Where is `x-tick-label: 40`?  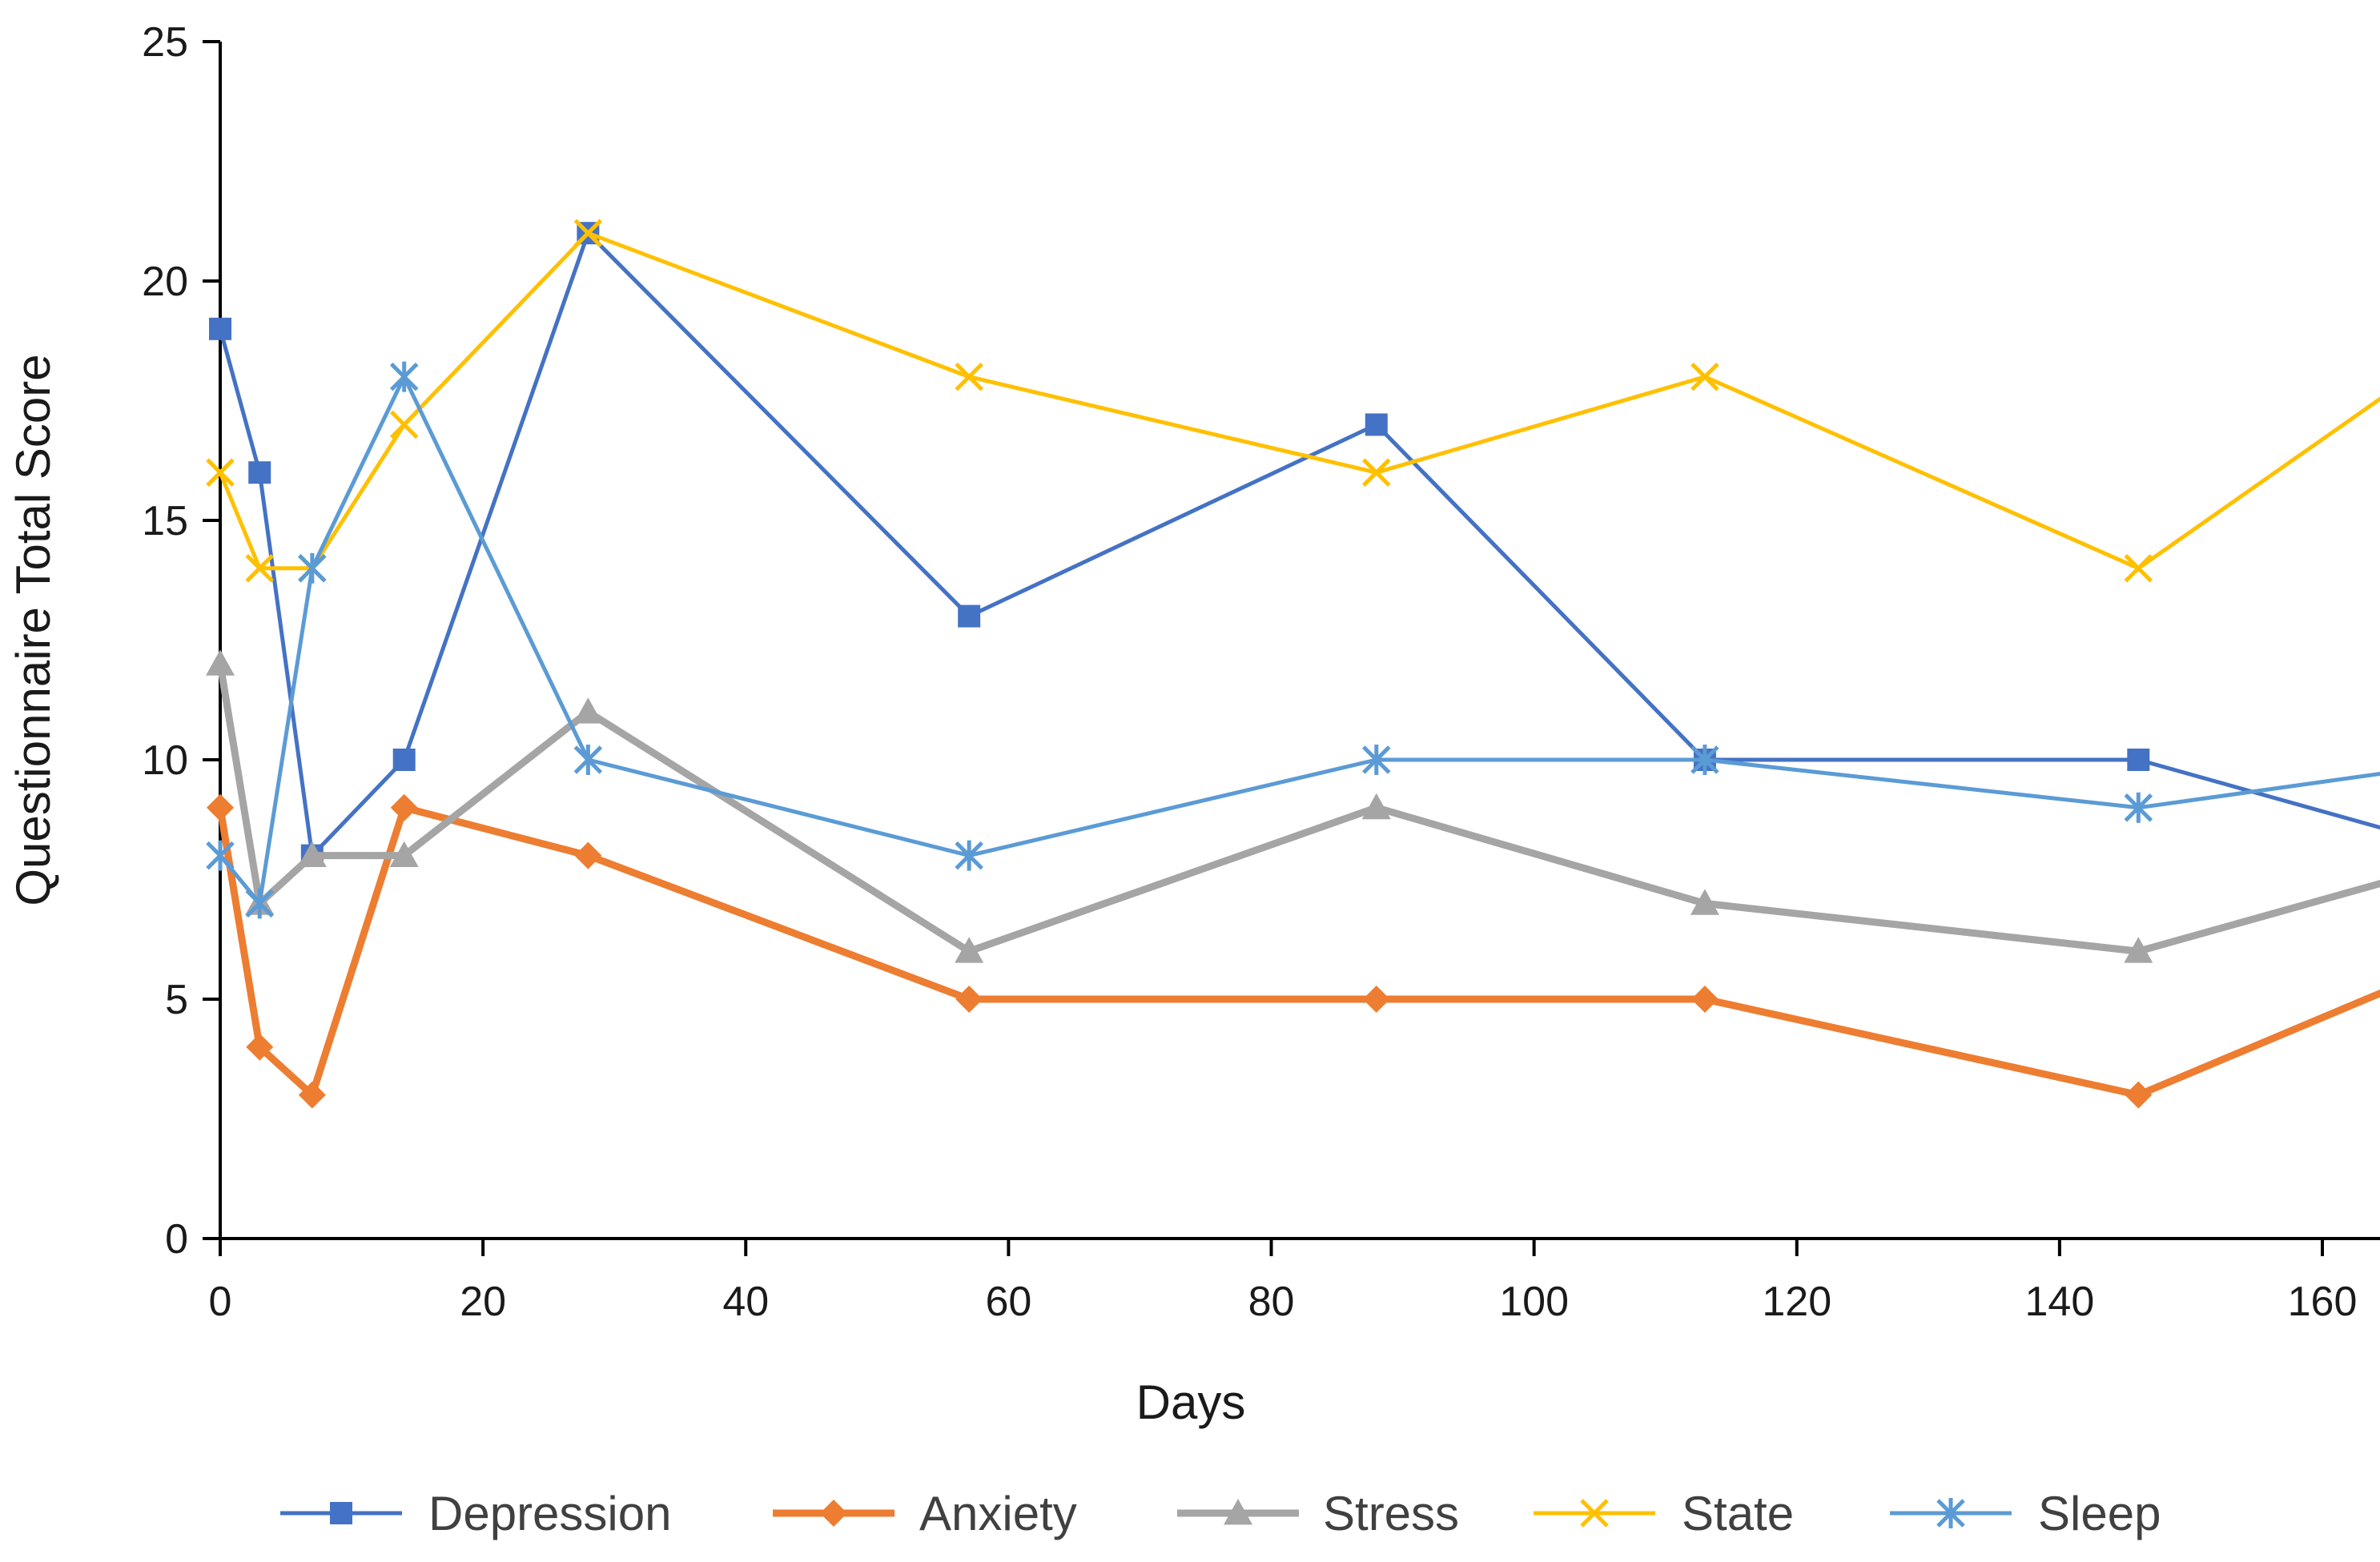 x-tick-label: 40 is located at coordinates (745, 1302).